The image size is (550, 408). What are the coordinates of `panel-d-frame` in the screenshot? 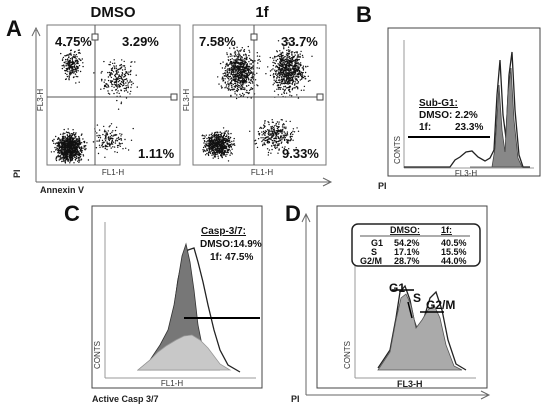 It's located at (402, 297).